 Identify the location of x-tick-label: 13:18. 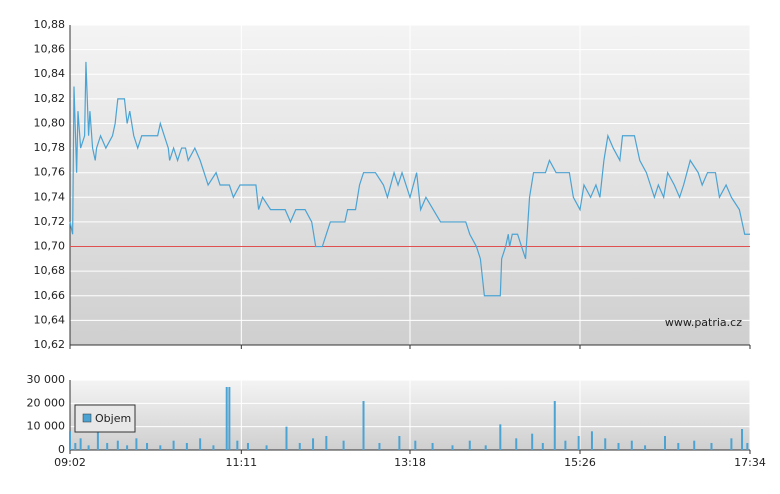
(410, 462).